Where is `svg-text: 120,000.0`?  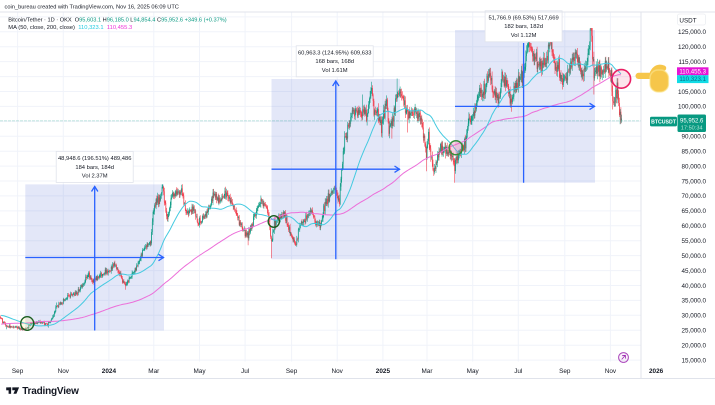 svg-text: 120,000.0 is located at coordinates (692, 47).